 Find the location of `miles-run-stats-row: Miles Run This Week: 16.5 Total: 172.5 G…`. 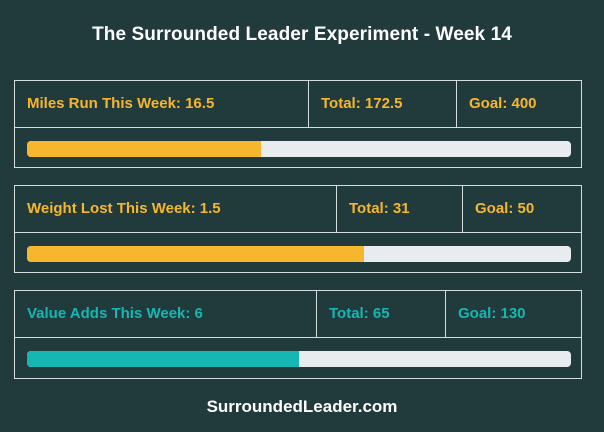

miles-run-stats-row: Miles Run This Week: 16.5 Total: 172.5 G… is located at coordinates (298, 104).